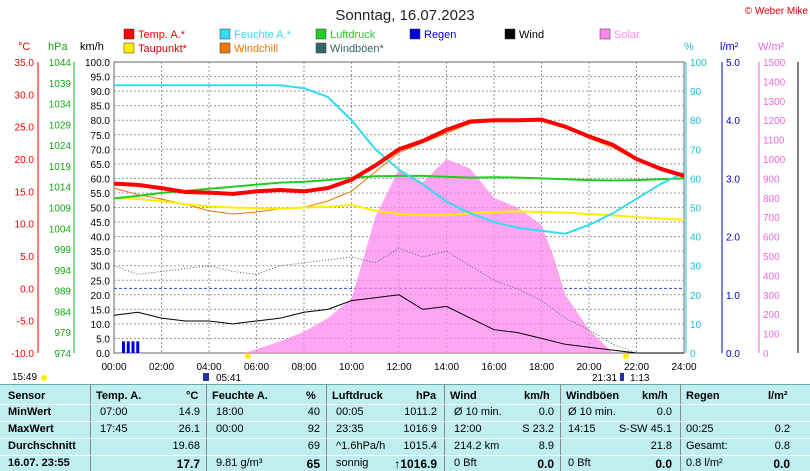 The height and width of the screenshot is (471, 810). I want to click on wind-tick-label: 15.0, so click(101, 310).